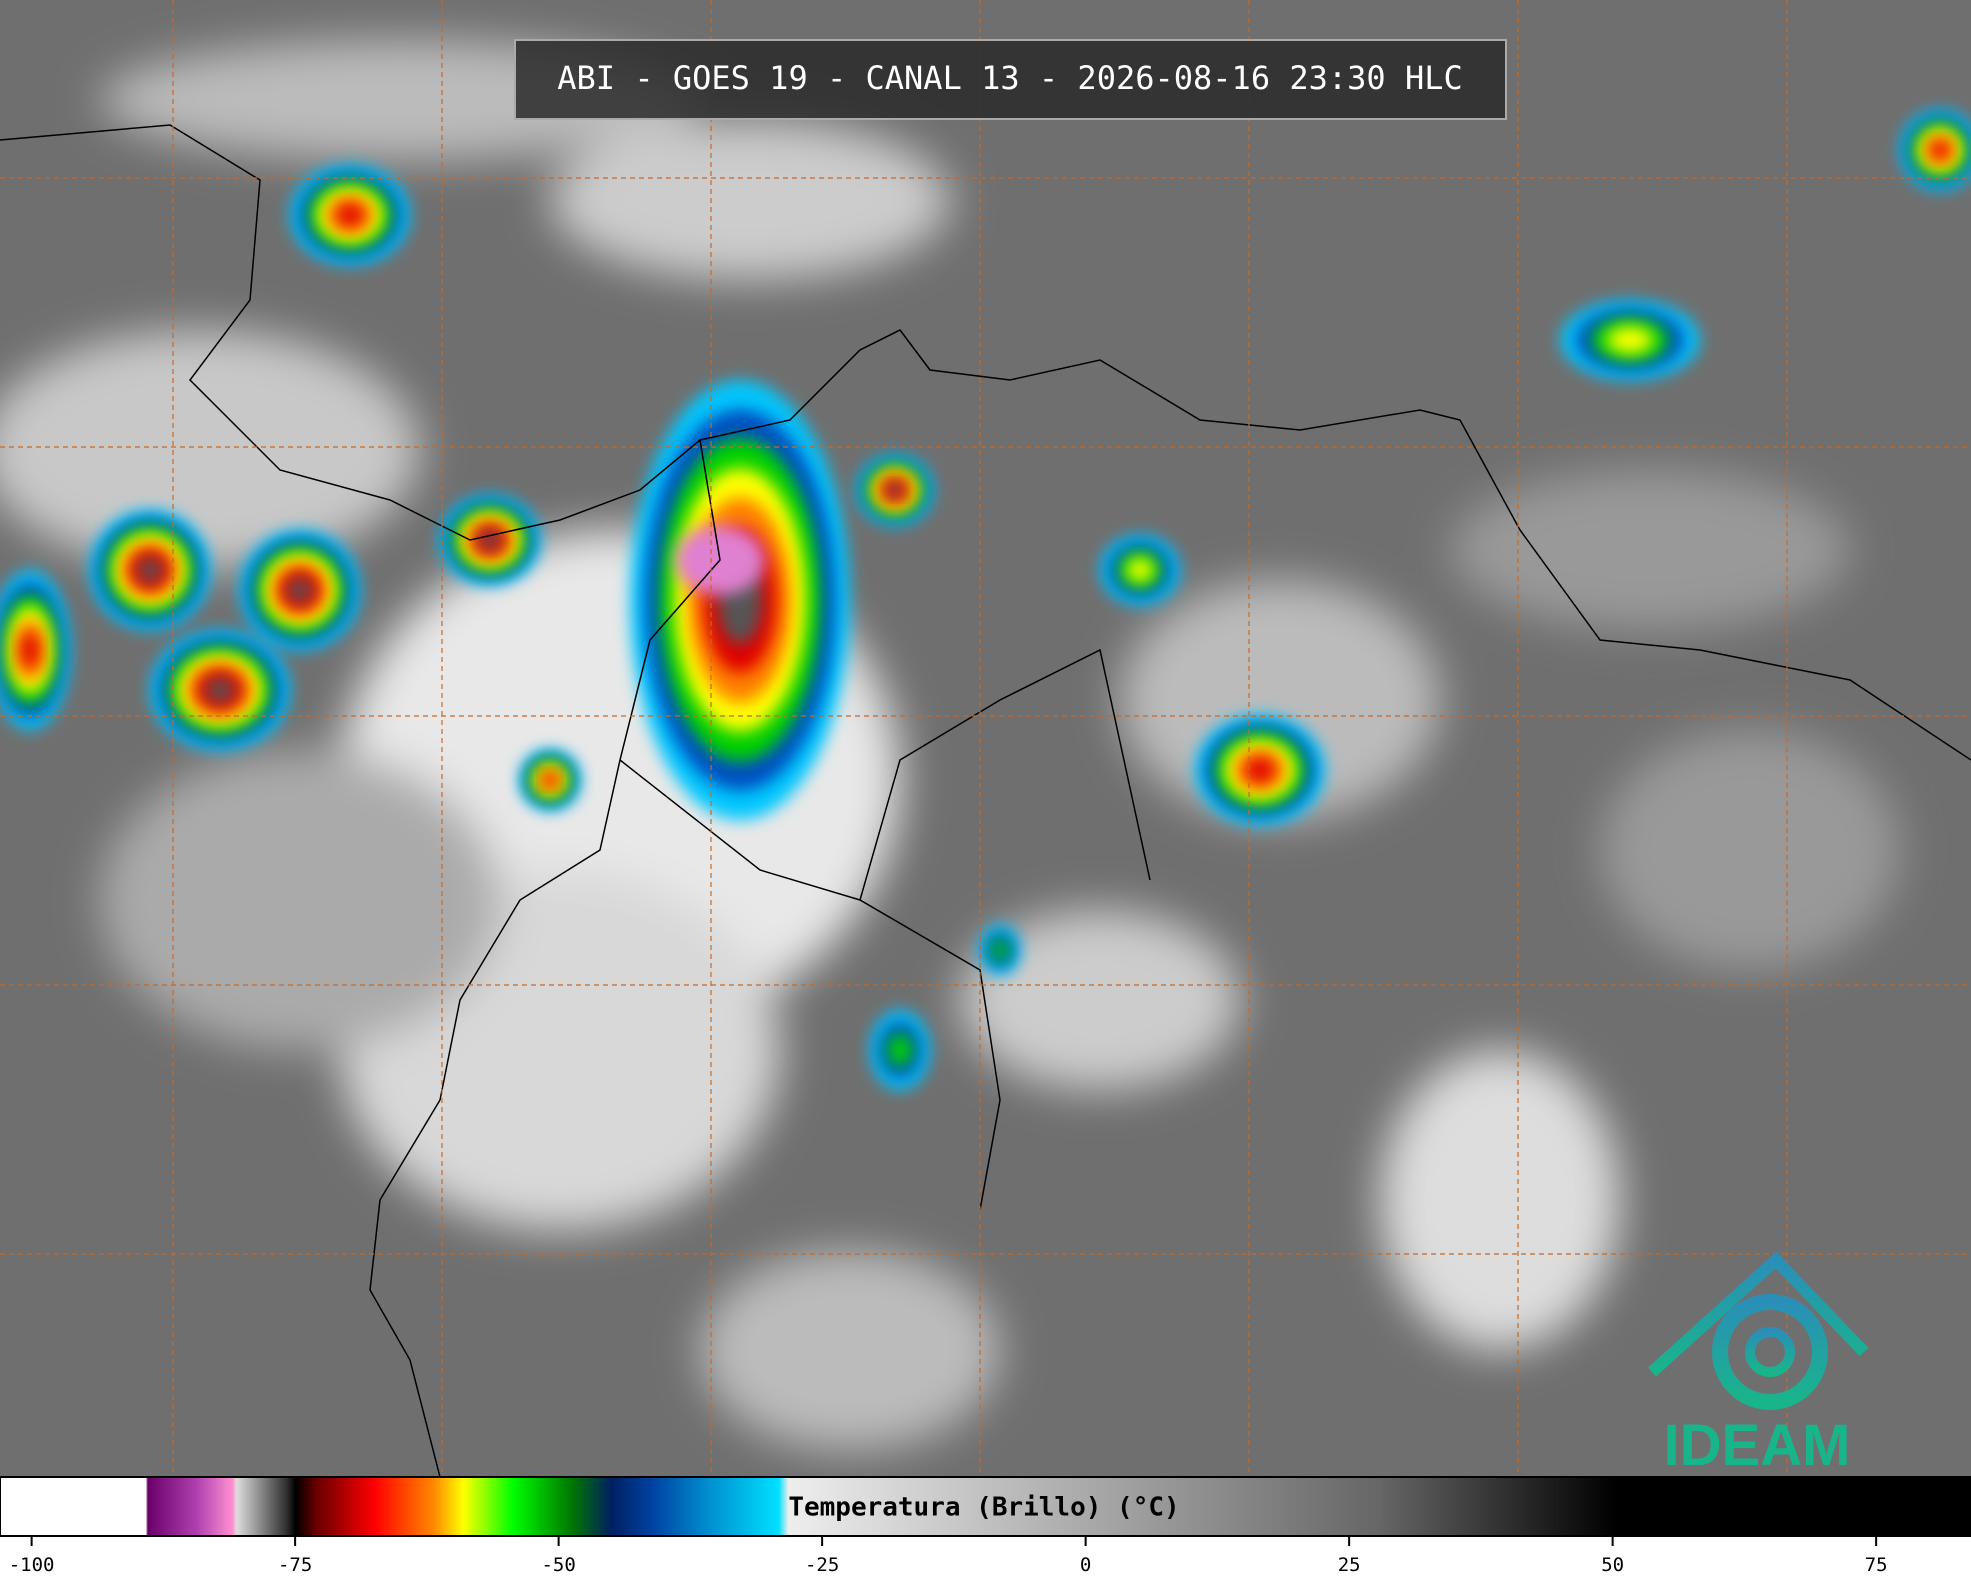 The width and height of the screenshot is (1971, 1577). What do you see at coordinates (1085, 1565) in the screenshot?
I see `colorbar-tick-label: 0` at bounding box center [1085, 1565].